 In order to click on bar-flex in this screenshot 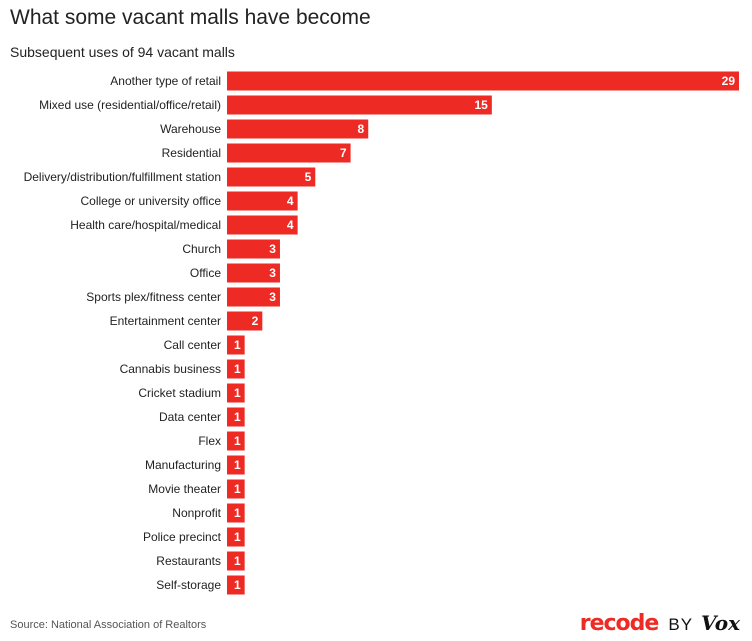, I will do `click(236, 441)`.